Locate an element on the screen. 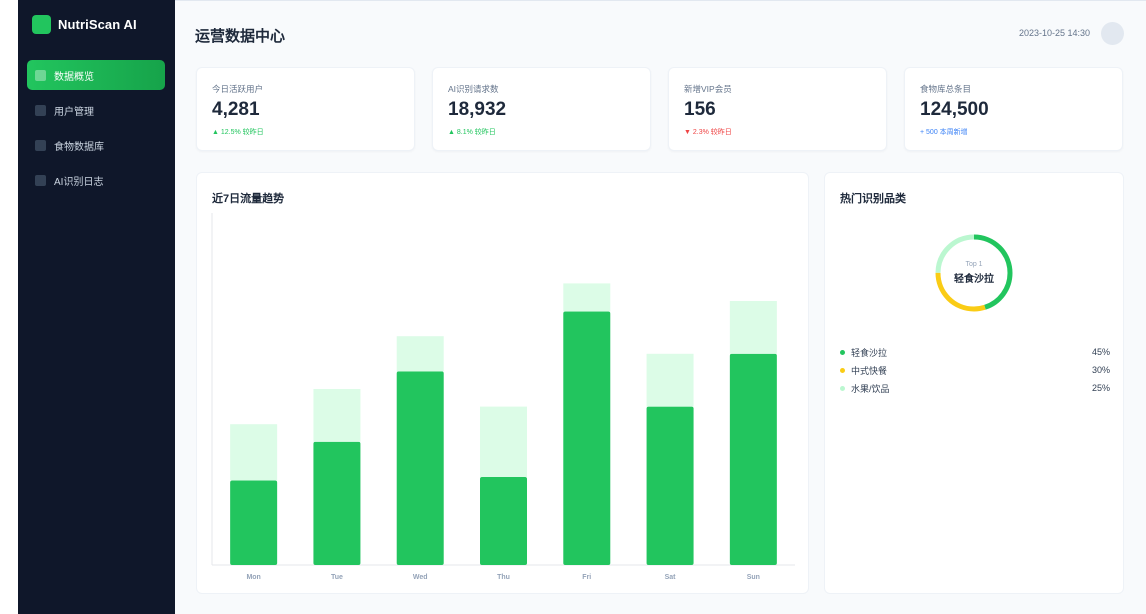  current-datetime: 2023-10-25 14:30 is located at coordinates (1054, 33).